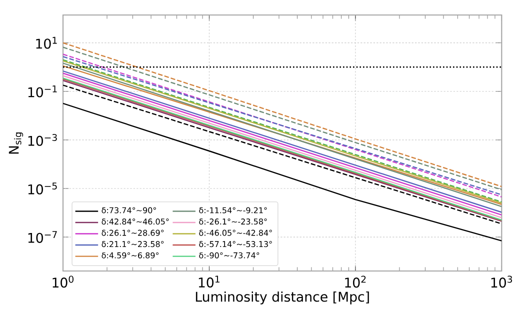 The height and width of the screenshot is (316, 520). I want to click on y-tick-label: 10$^{−7}$, so click(42, 237).